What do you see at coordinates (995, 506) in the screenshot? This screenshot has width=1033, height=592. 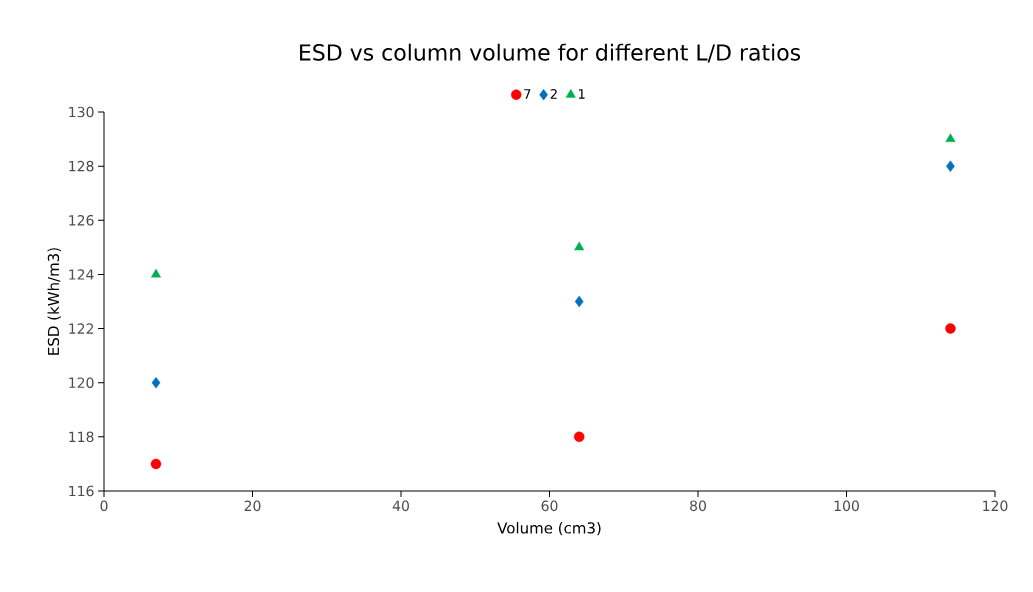 I see `x-tick-label: 120` at bounding box center [995, 506].